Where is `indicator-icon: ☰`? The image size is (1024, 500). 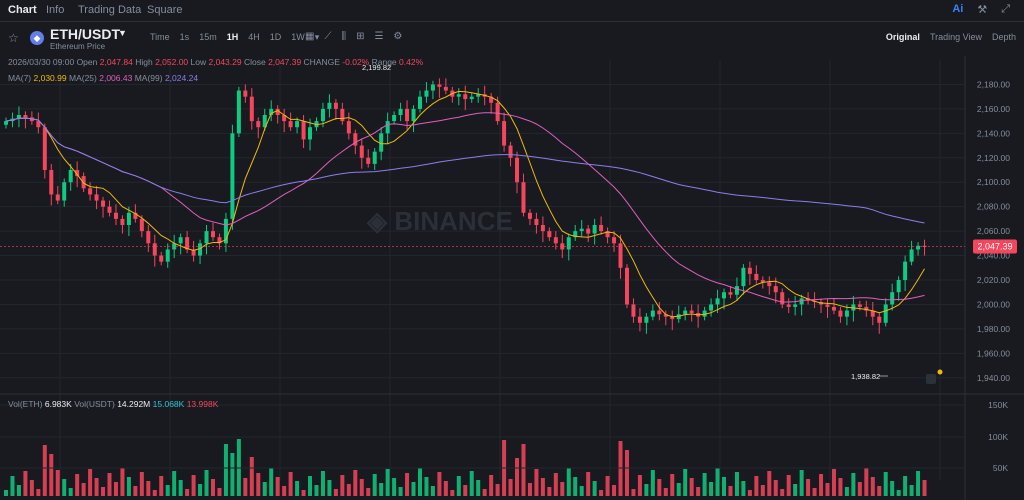
indicator-icon: ☰ is located at coordinates (379, 36).